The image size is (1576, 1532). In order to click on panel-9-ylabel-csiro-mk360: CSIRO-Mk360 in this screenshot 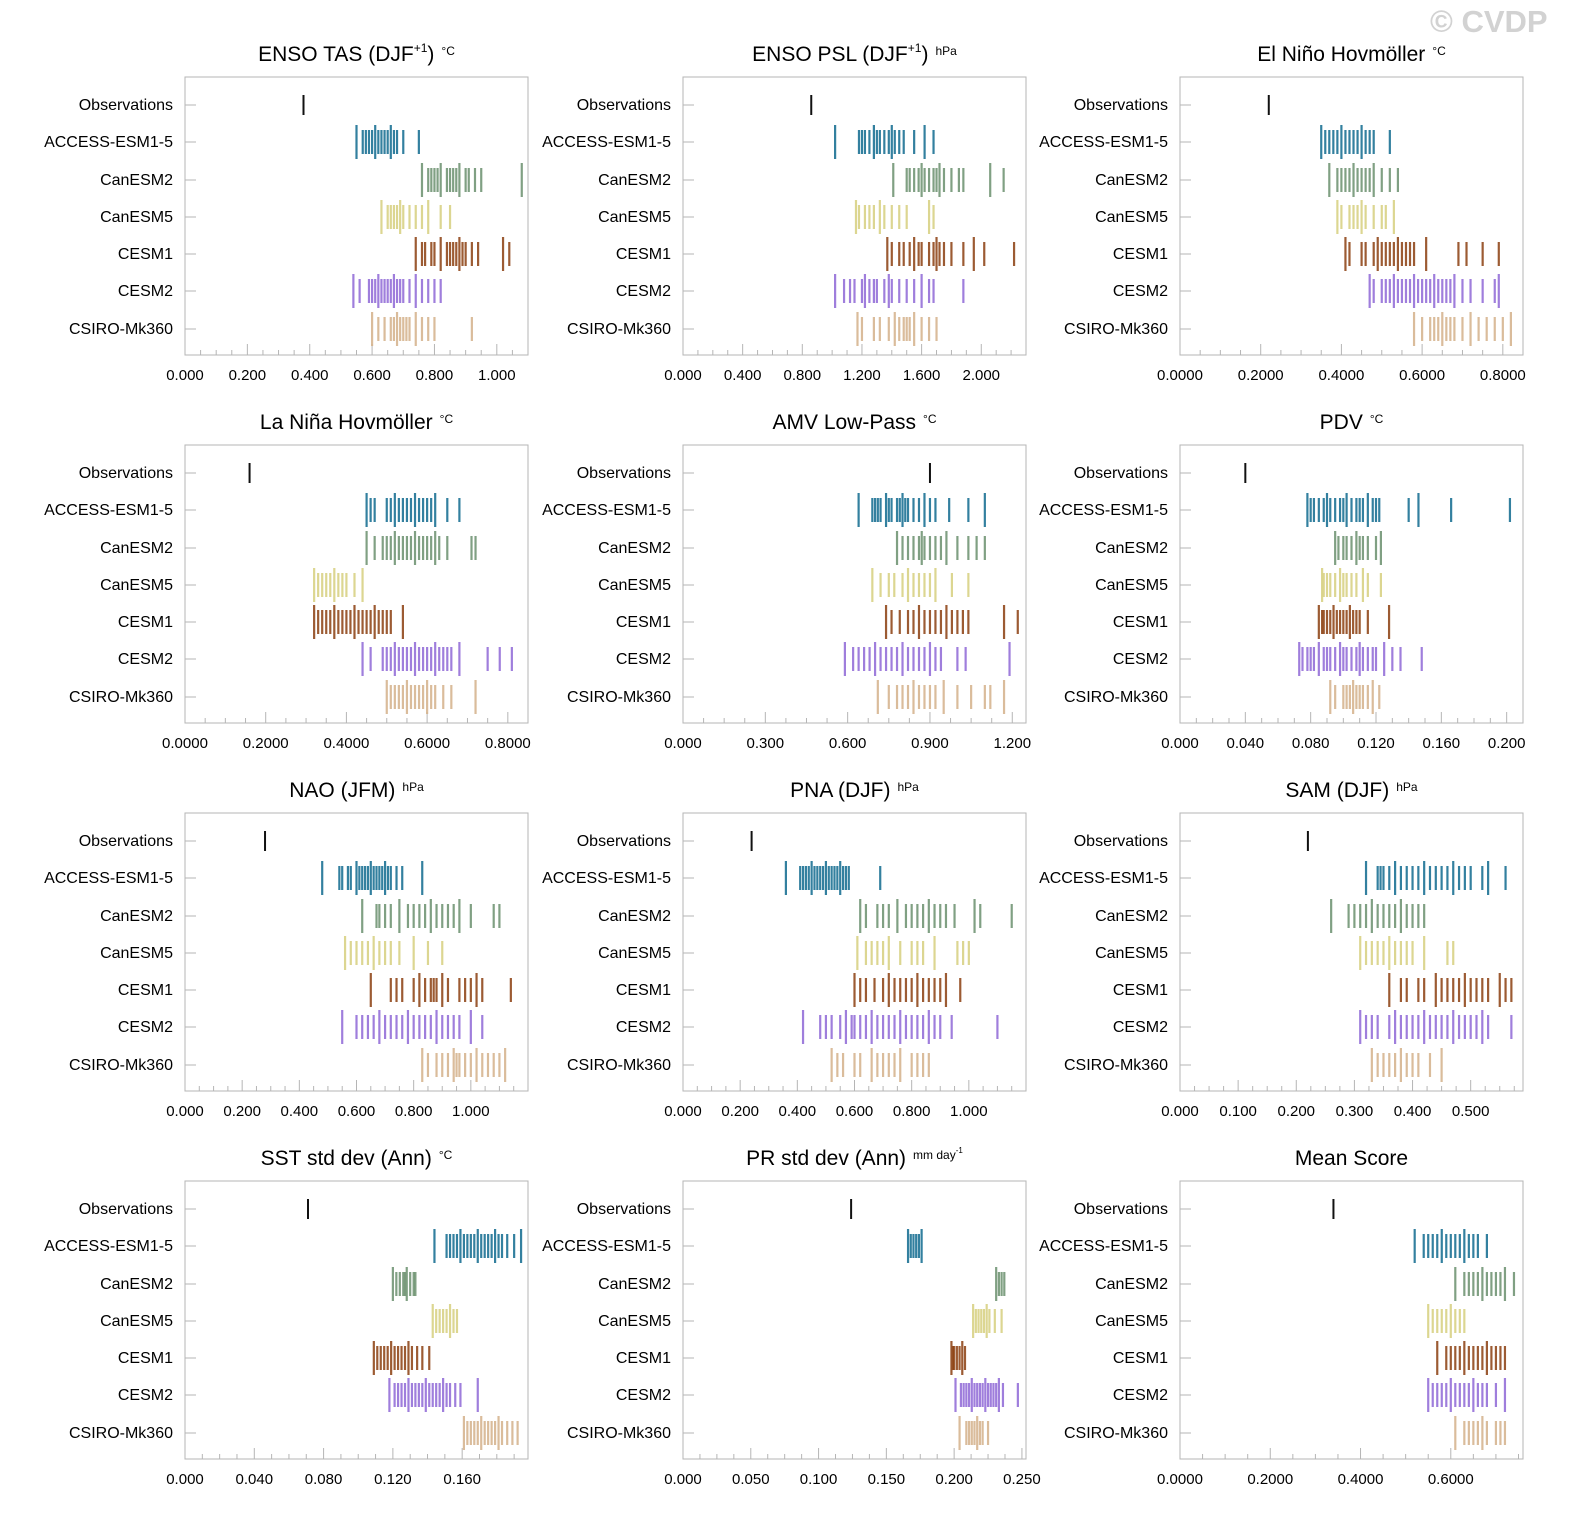, I will do `click(1116, 1065)`.